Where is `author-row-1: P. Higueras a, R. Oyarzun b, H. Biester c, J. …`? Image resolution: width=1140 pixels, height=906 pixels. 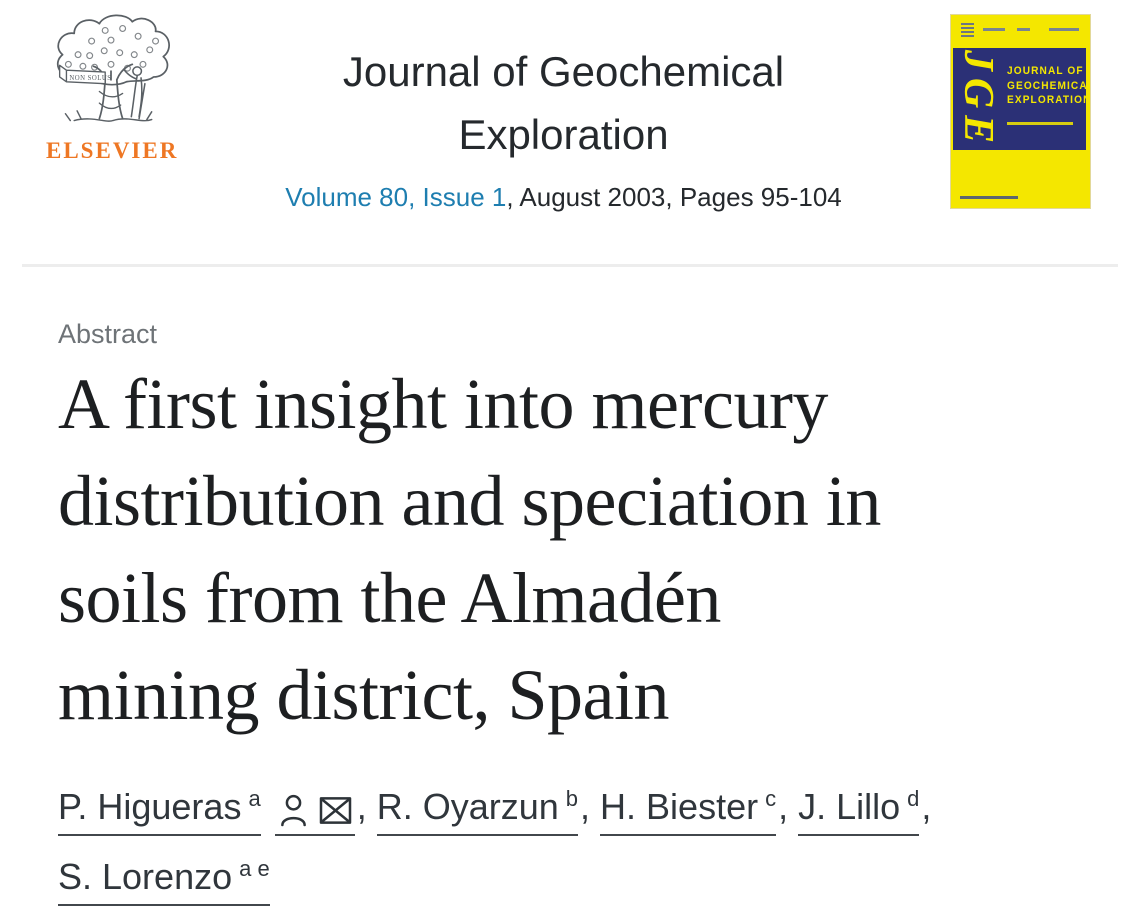
author-row-1: P. Higueras a, R. Oyarzun b, H. Biester c, J. … is located at coordinates (579, 811).